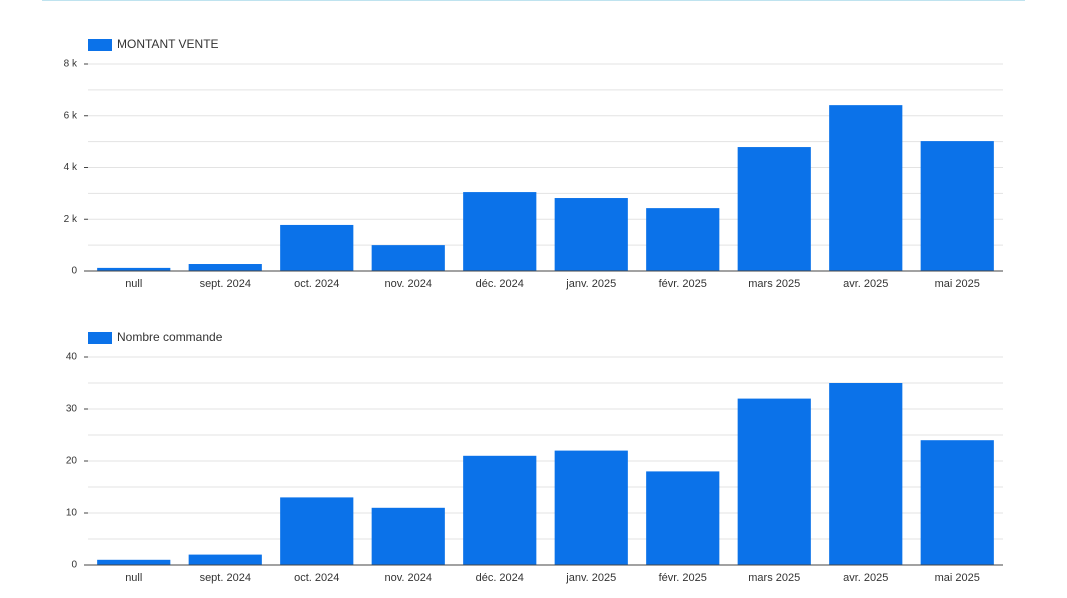 Image resolution: width=1067 pixels, height=598 pixels. I want to click on y-tick-label: 10, so click(72, 513).